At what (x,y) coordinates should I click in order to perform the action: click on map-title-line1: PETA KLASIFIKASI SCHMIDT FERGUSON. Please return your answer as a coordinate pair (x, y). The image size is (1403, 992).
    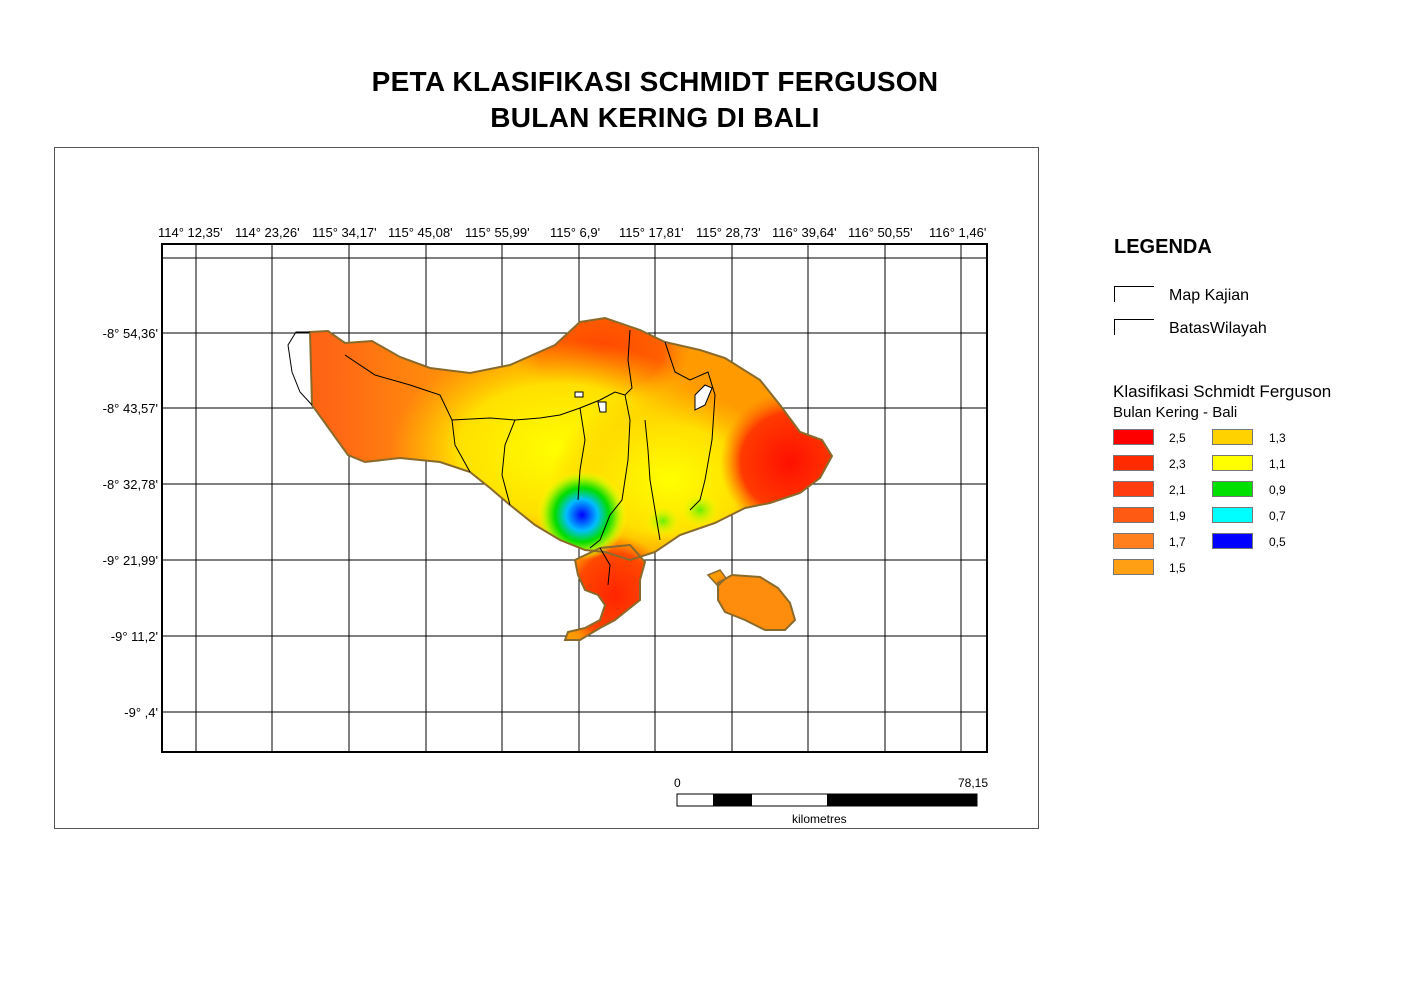
    Looking at the image, I should click on (655, 81).